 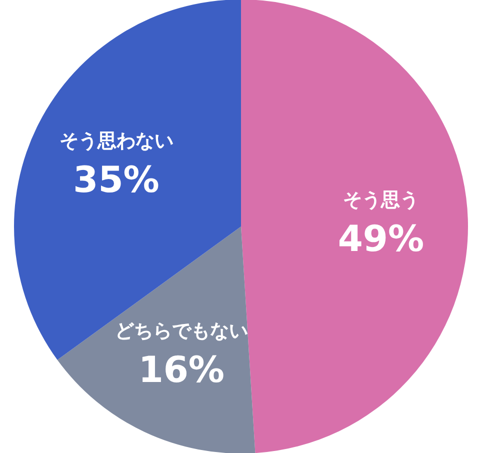 I want to click on data-label: 49%, so click(x=381, y=239).